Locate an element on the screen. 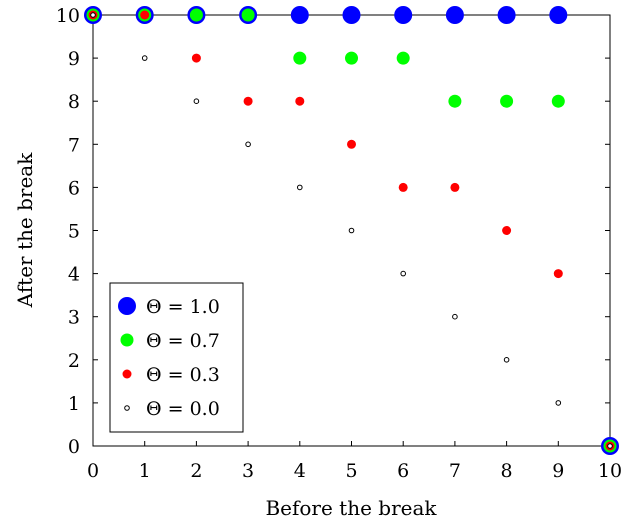 The image size is (626, 529). y-tick-label: 1 is located at coordinates (74, 404).